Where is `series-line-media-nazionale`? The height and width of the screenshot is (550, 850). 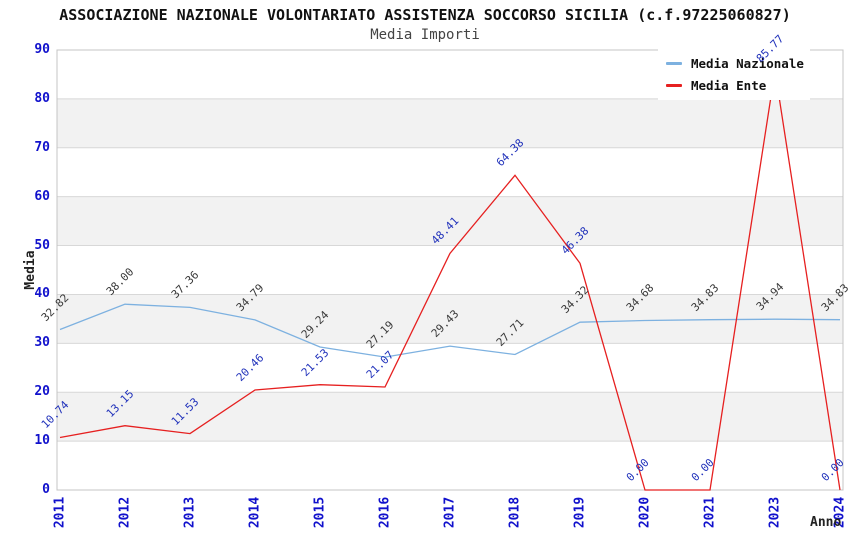 series-line-media-nazionale is located at coordinates (450, 330).